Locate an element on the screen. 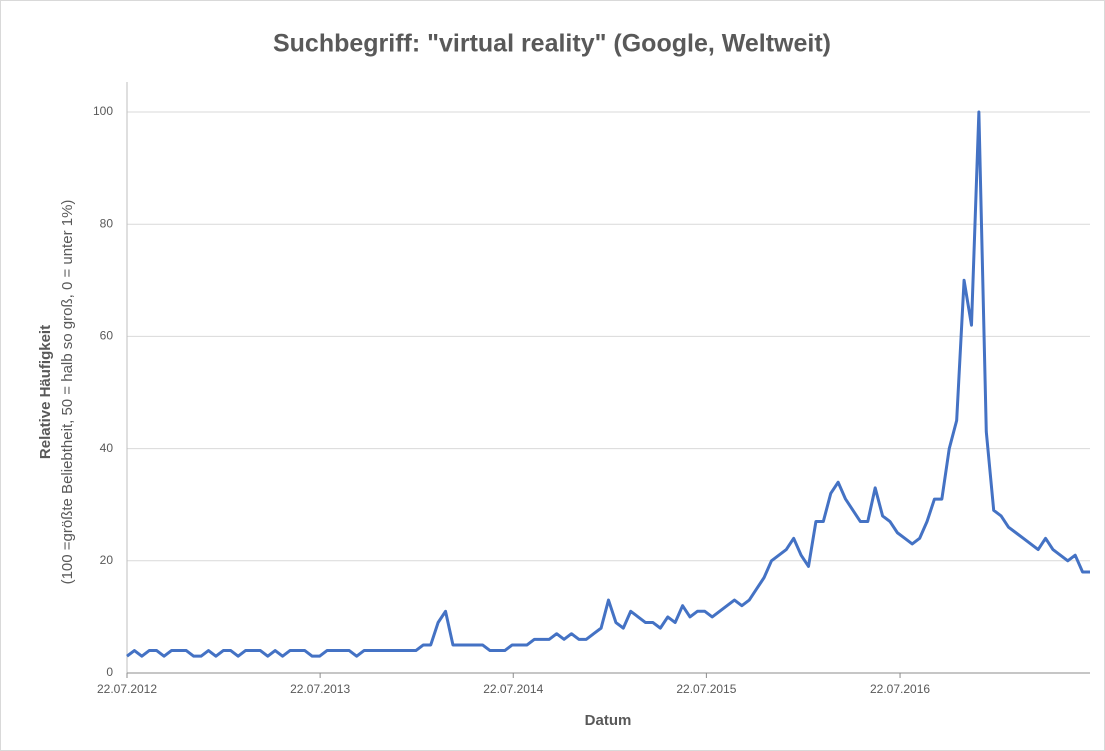 This screenshot has height=751, width=1105. x-tick-label: 22.07.2015 is located at coordinates (706, 689).